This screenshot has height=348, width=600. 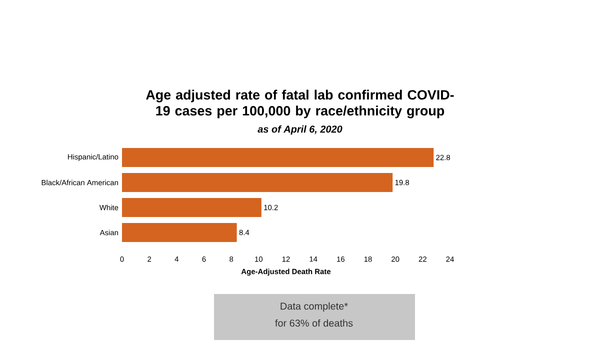 I want to click on text: Data complete*, so click(x=314, y=307).